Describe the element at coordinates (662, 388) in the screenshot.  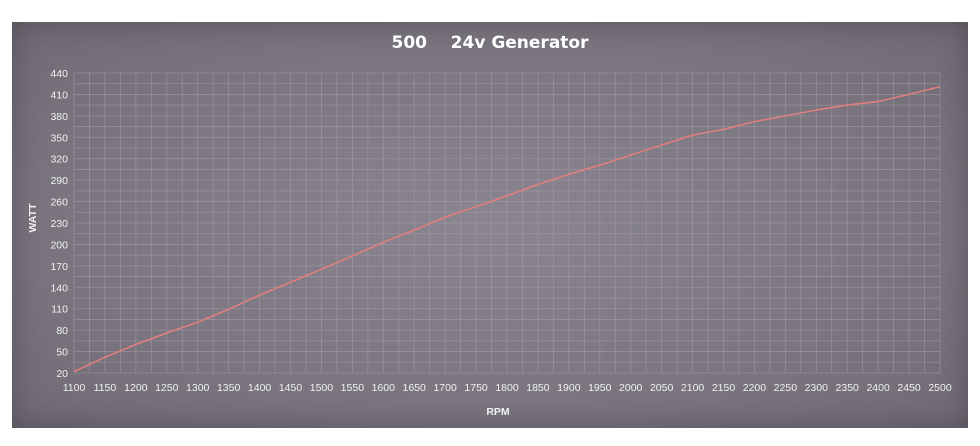
I see `x-tick-label: 2050` at that location.